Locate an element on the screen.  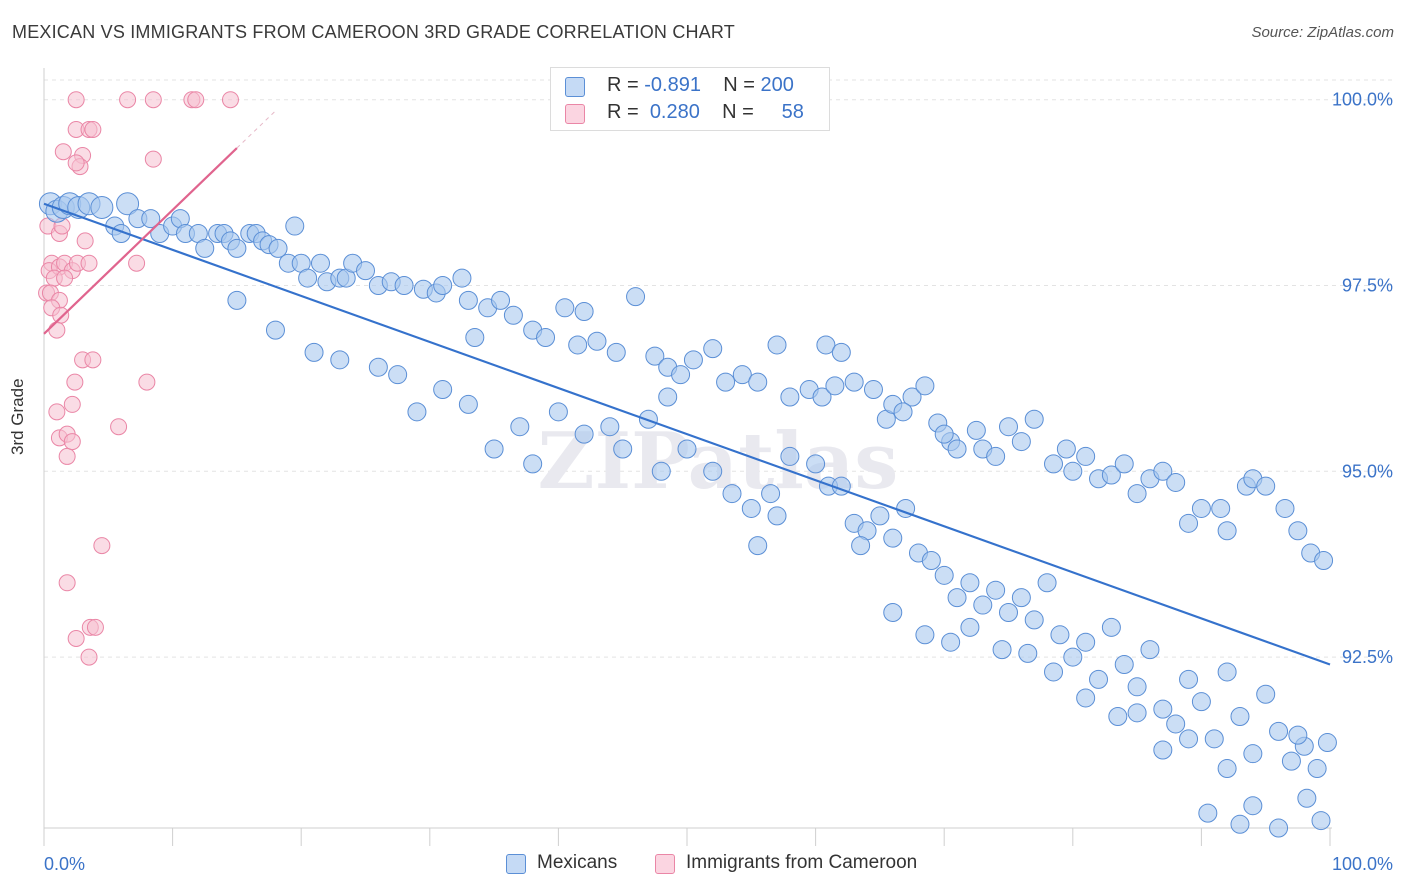
legend-swatch-mexicans is located at coordinates (575, 87).